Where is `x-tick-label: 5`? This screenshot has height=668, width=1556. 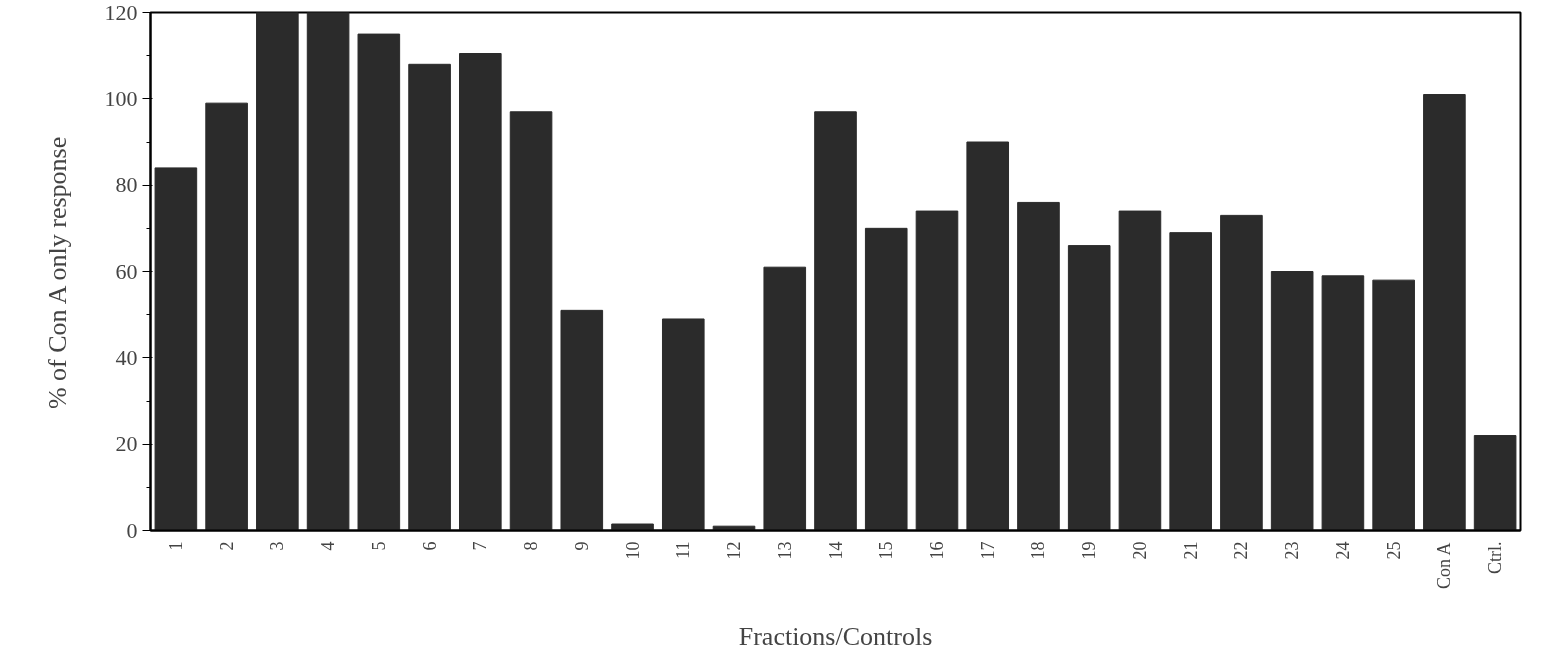
x-tick-label: 5 is located at coordinates (378, 546).